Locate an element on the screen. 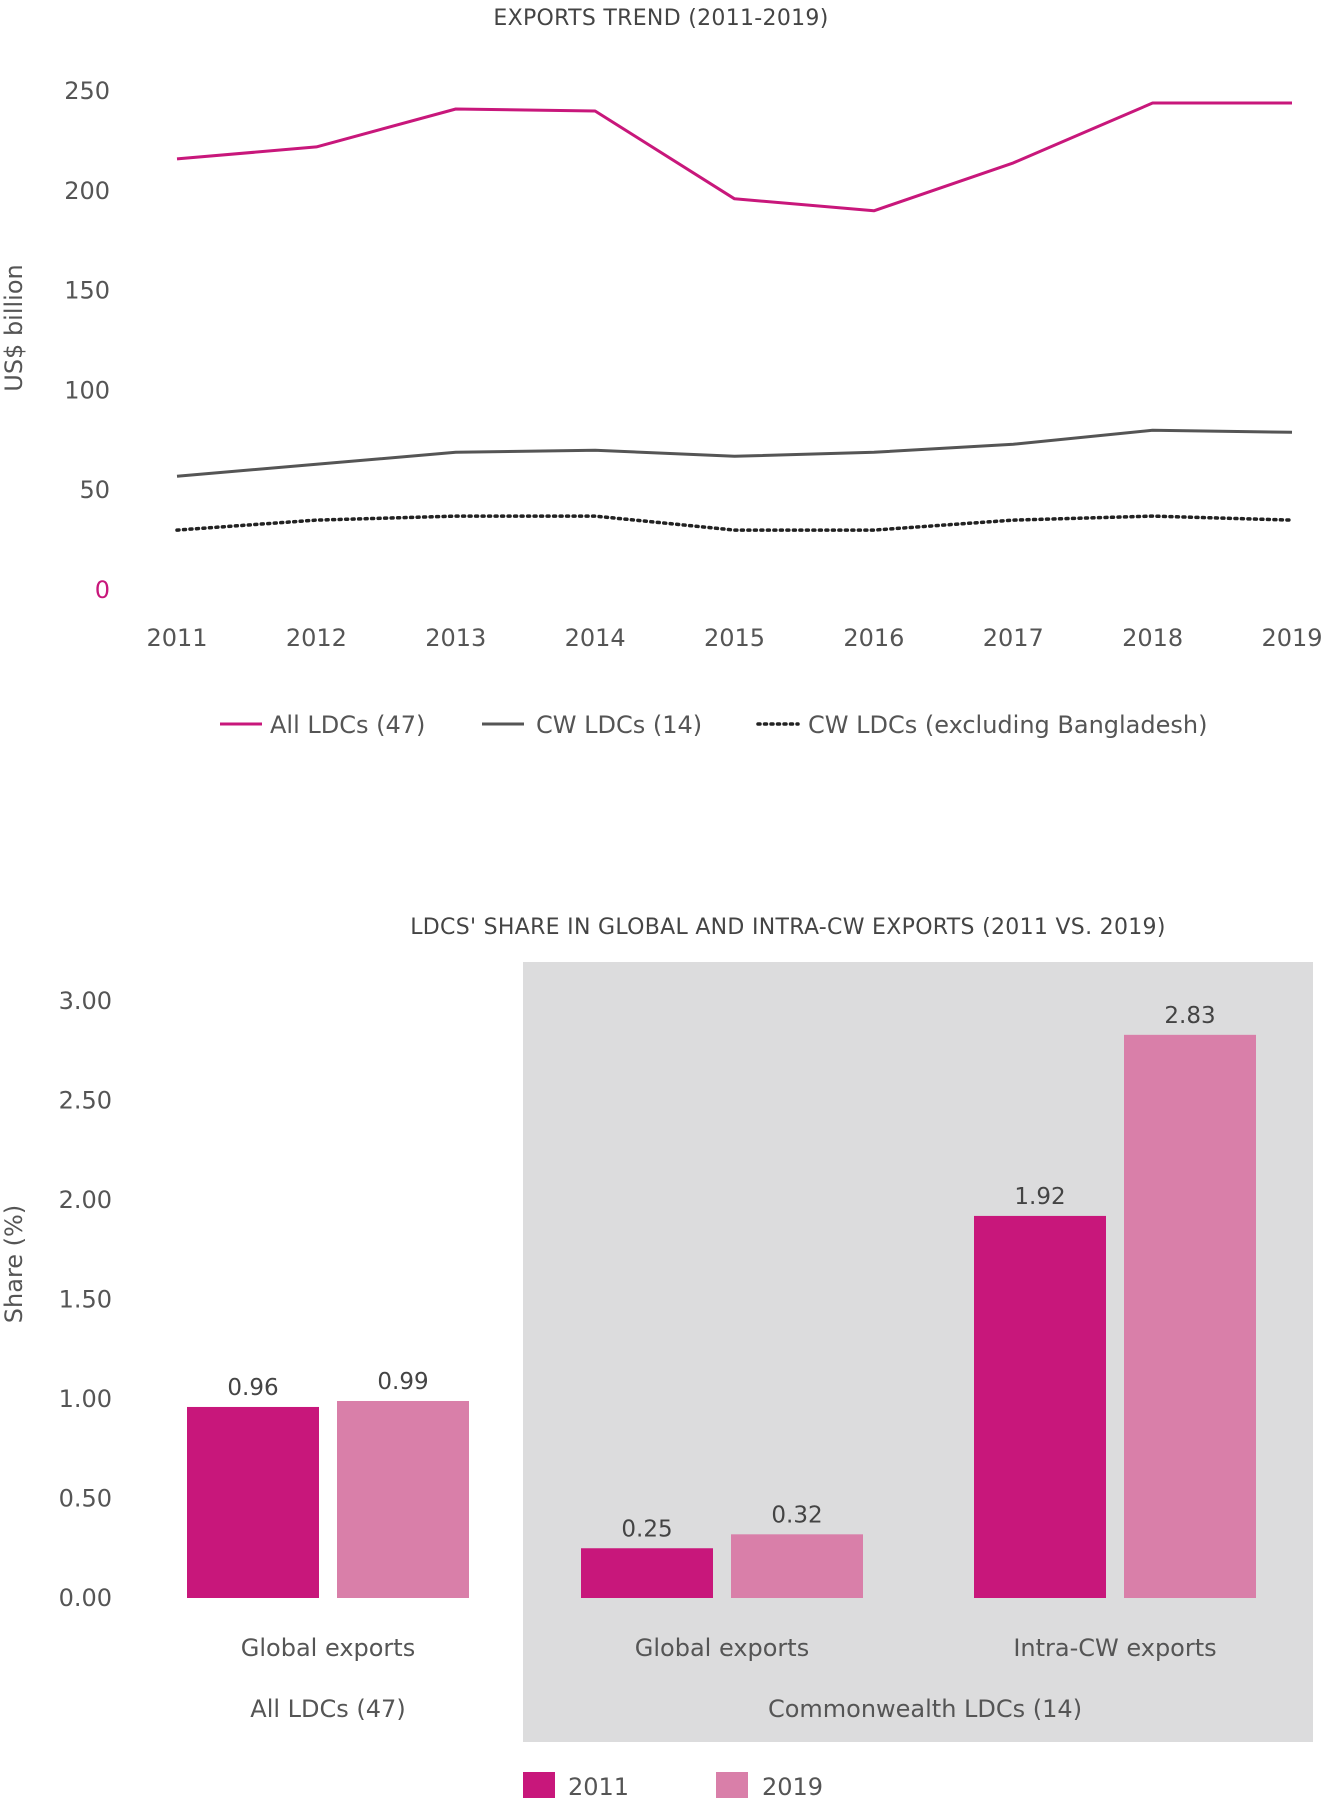 This screenshot has width=1323, height=1802. line-chart-y-ticks: 0 50 100 150 200 250 is located at coordinates (87, 340).